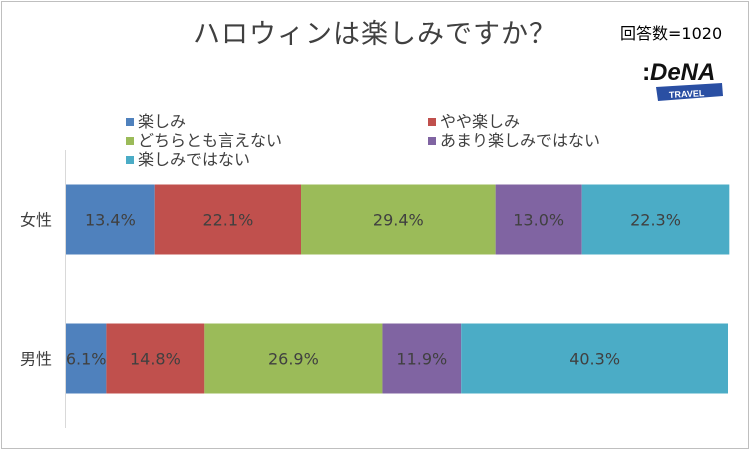 This screenshot has height=452, width=752. I want to click on legend-item-3: あまり楽しみではない, so click(514, 139).